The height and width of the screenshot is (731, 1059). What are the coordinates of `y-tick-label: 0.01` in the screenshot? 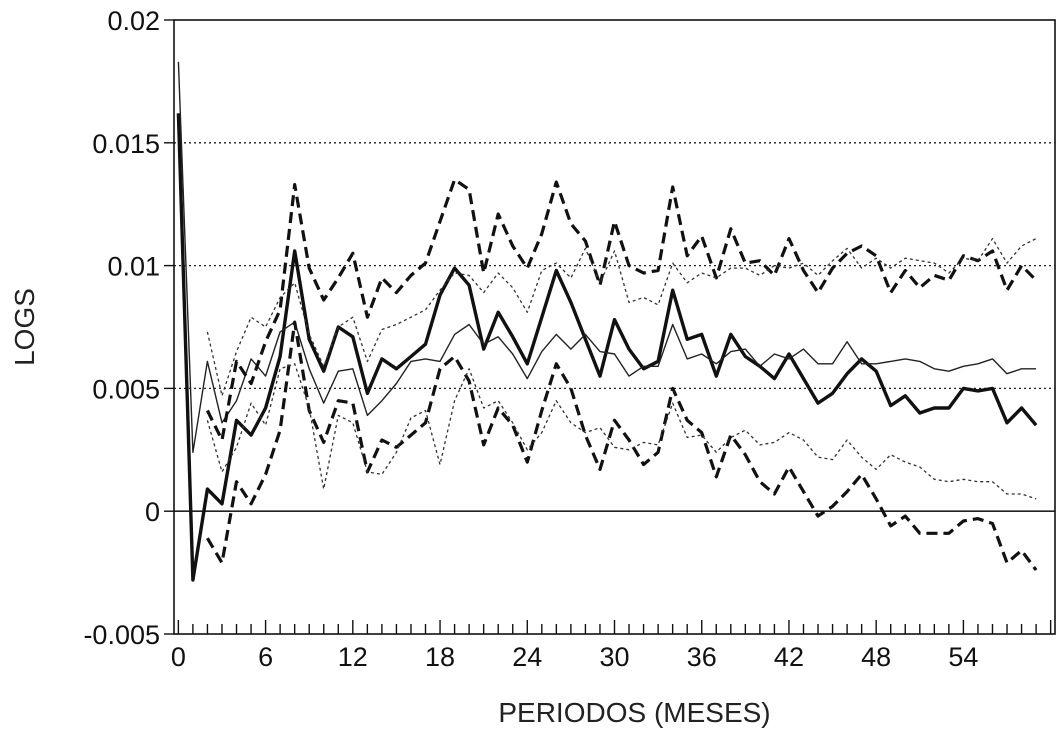 It's located at (133, 267).